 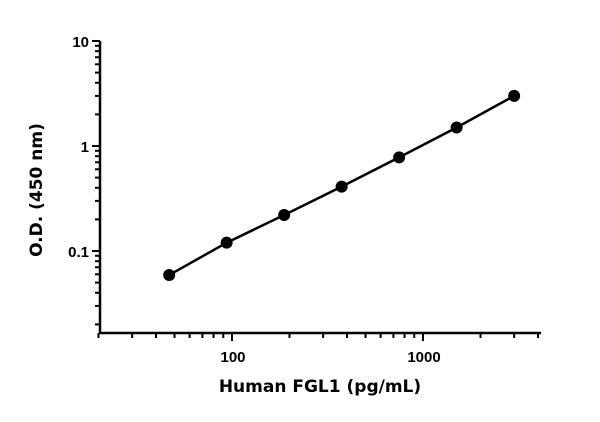 I want to click on x-tick-label-1000: 1000, so click(x=423, y=357).